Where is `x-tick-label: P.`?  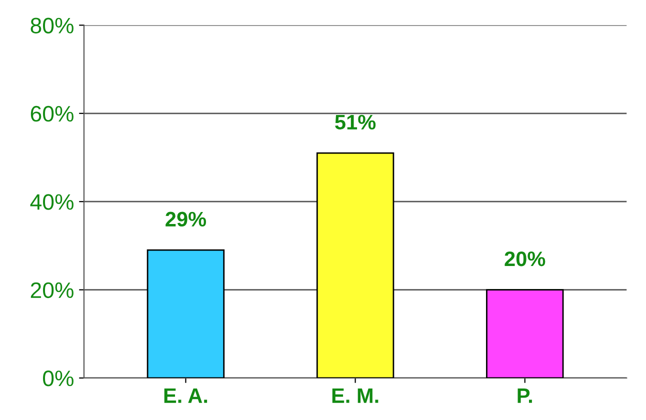
x-tick-label: P. is located at coordinates (525, 395).